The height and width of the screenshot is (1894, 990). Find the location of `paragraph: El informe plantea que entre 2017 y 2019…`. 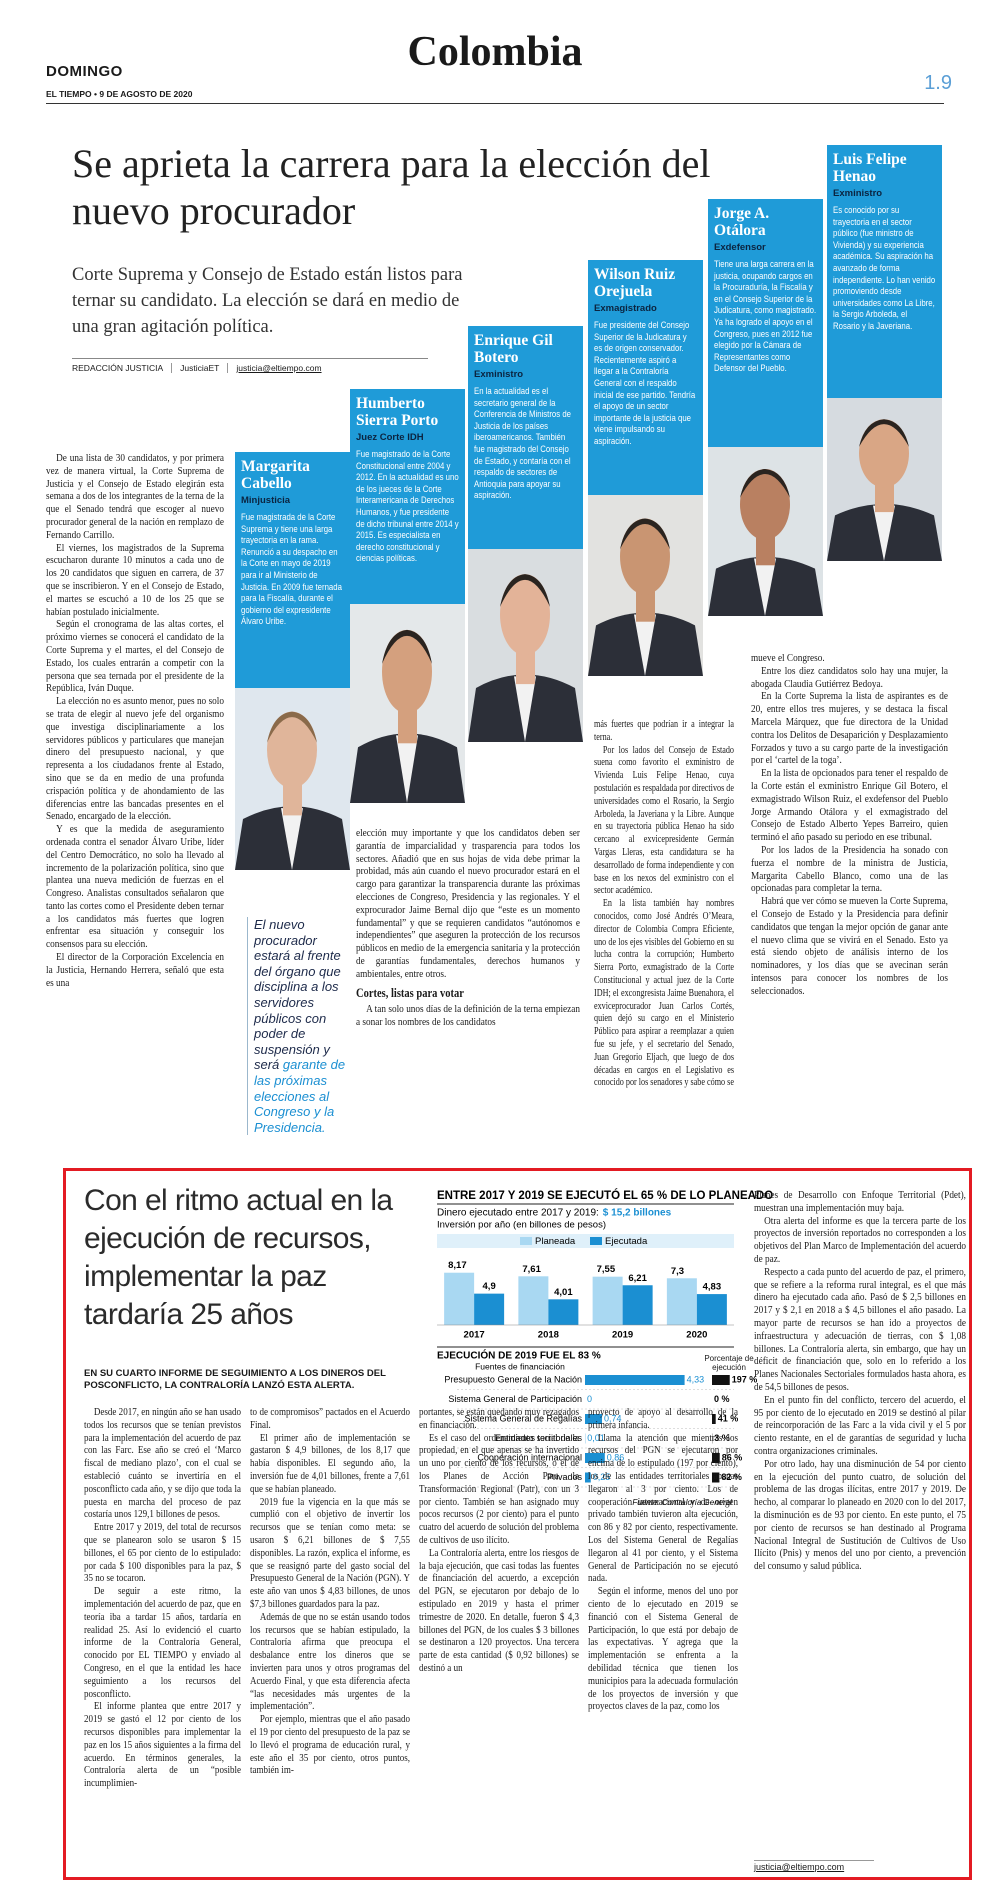

paragraph: El informe plantea que entre 2017 y 2019… is located at coordinates (162, 1745).